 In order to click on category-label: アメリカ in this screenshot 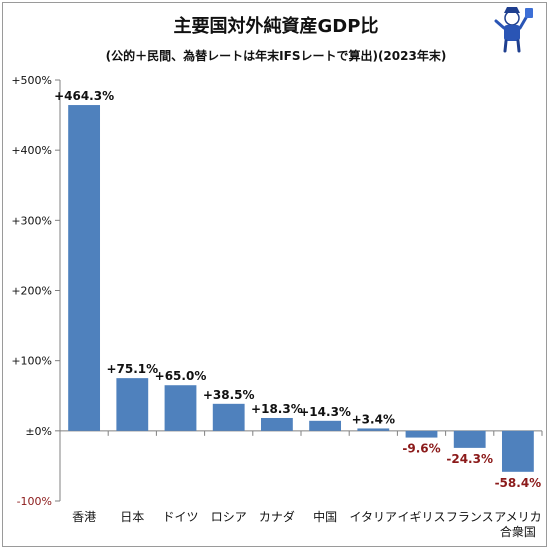, I will do `click(517, 517)`.